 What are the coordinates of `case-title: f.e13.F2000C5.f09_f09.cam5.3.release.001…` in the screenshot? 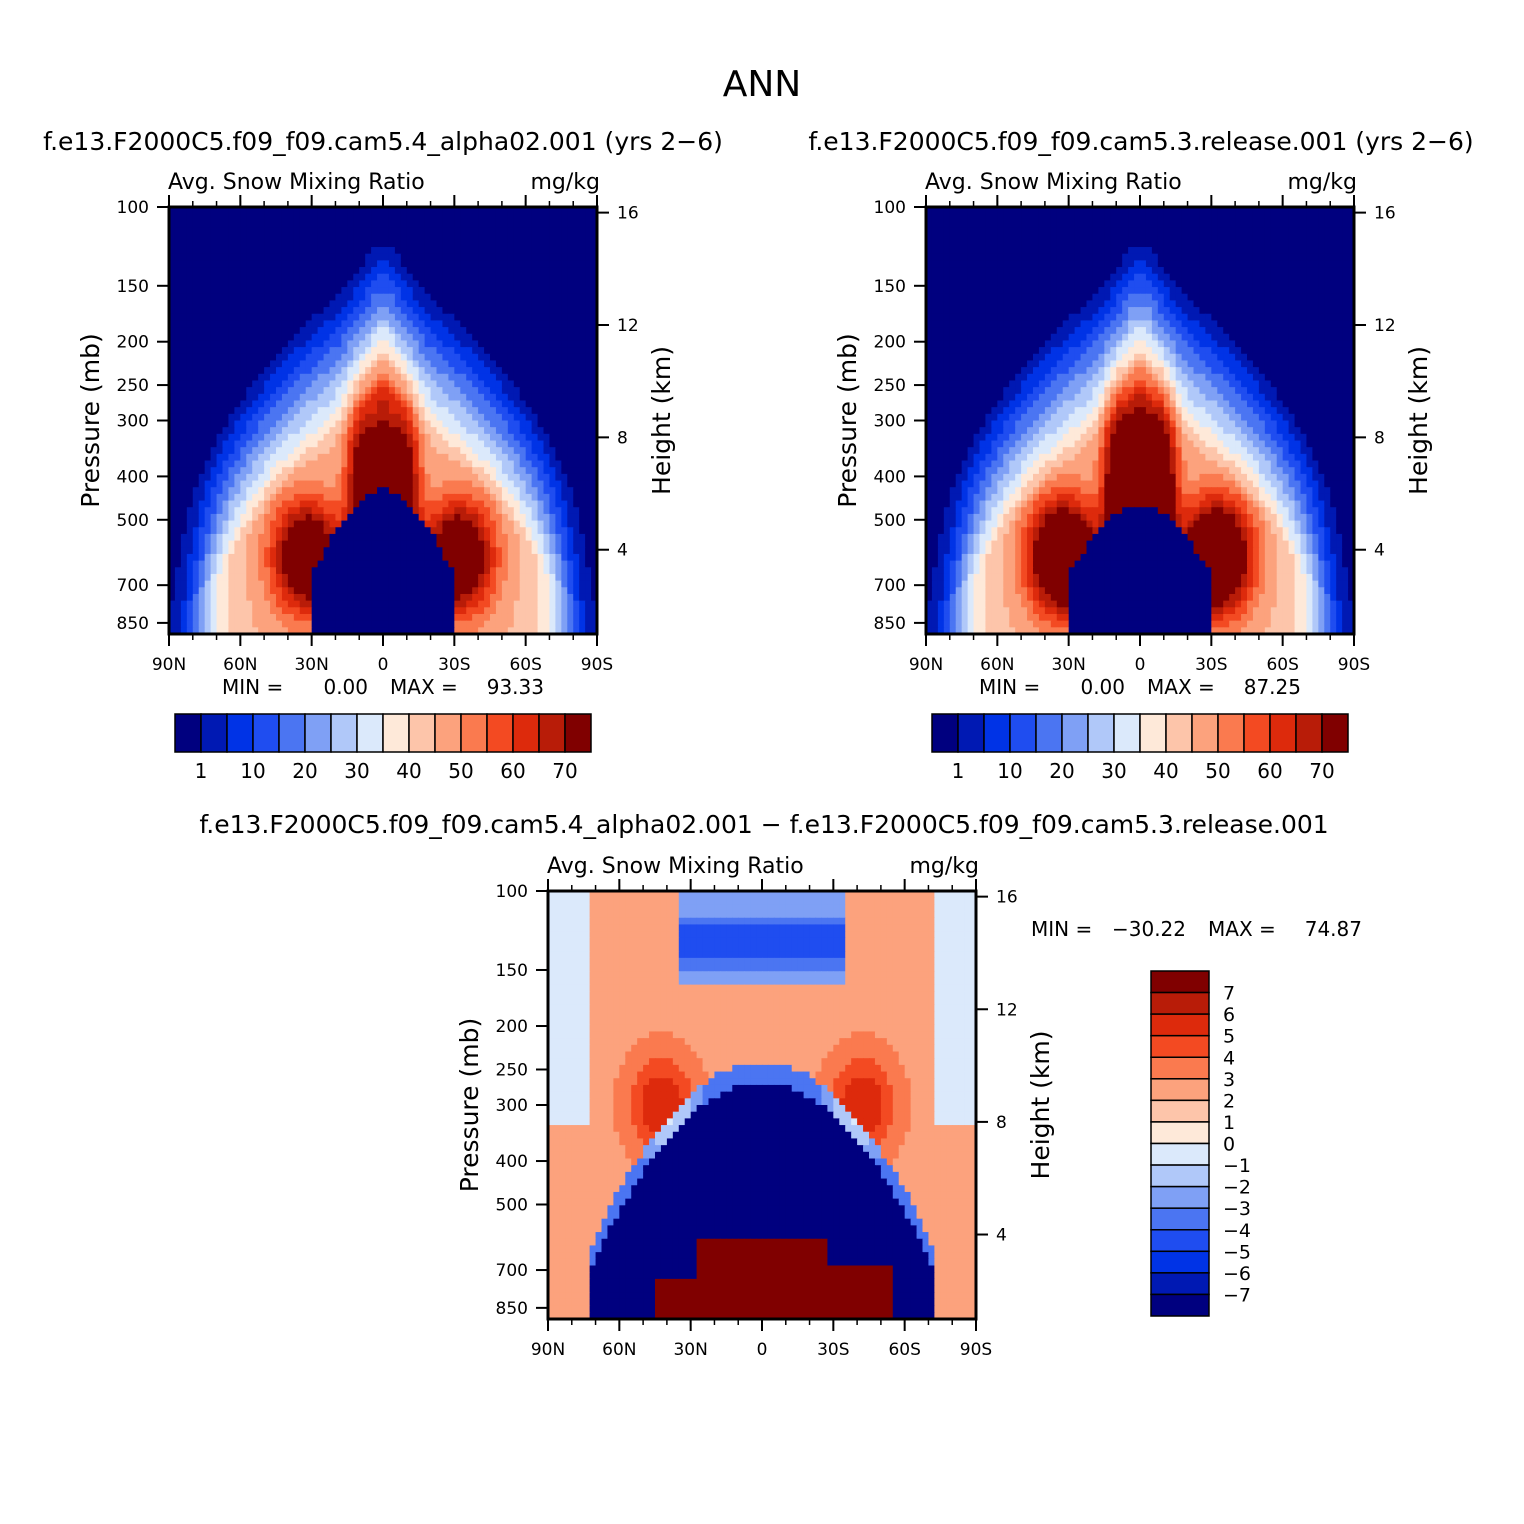 It's located at (1140, 141).